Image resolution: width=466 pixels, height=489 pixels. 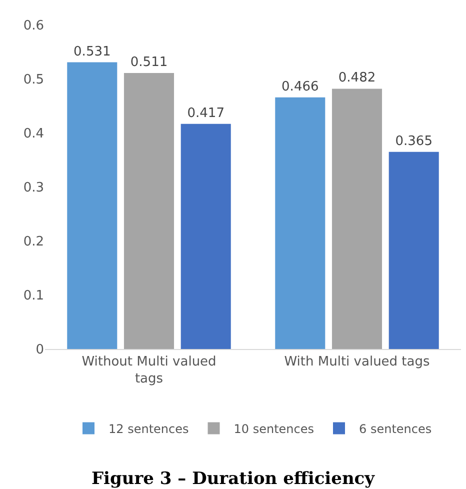 I want to click on data-label: 0.417, so click(x=205, y=113).